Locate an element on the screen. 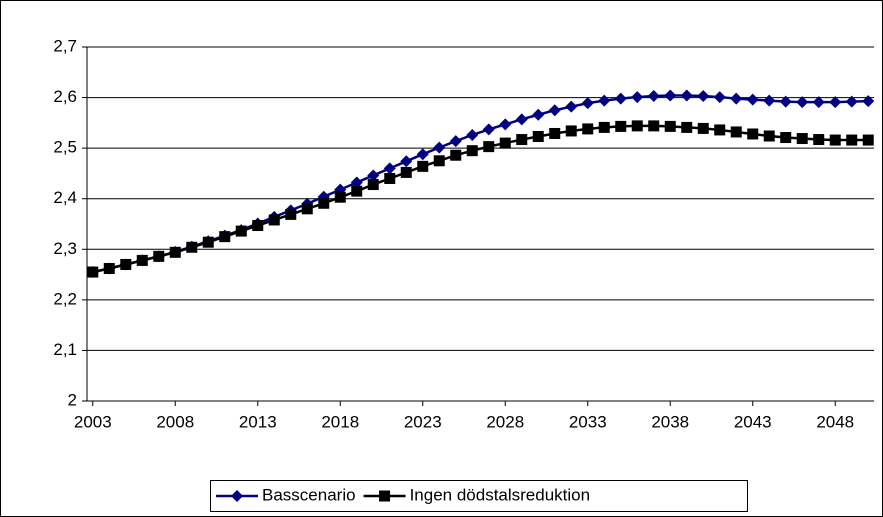 The height and width of the screenshot is (517, 883). y-tick-label: 2 is located at coordinates (72, 399).